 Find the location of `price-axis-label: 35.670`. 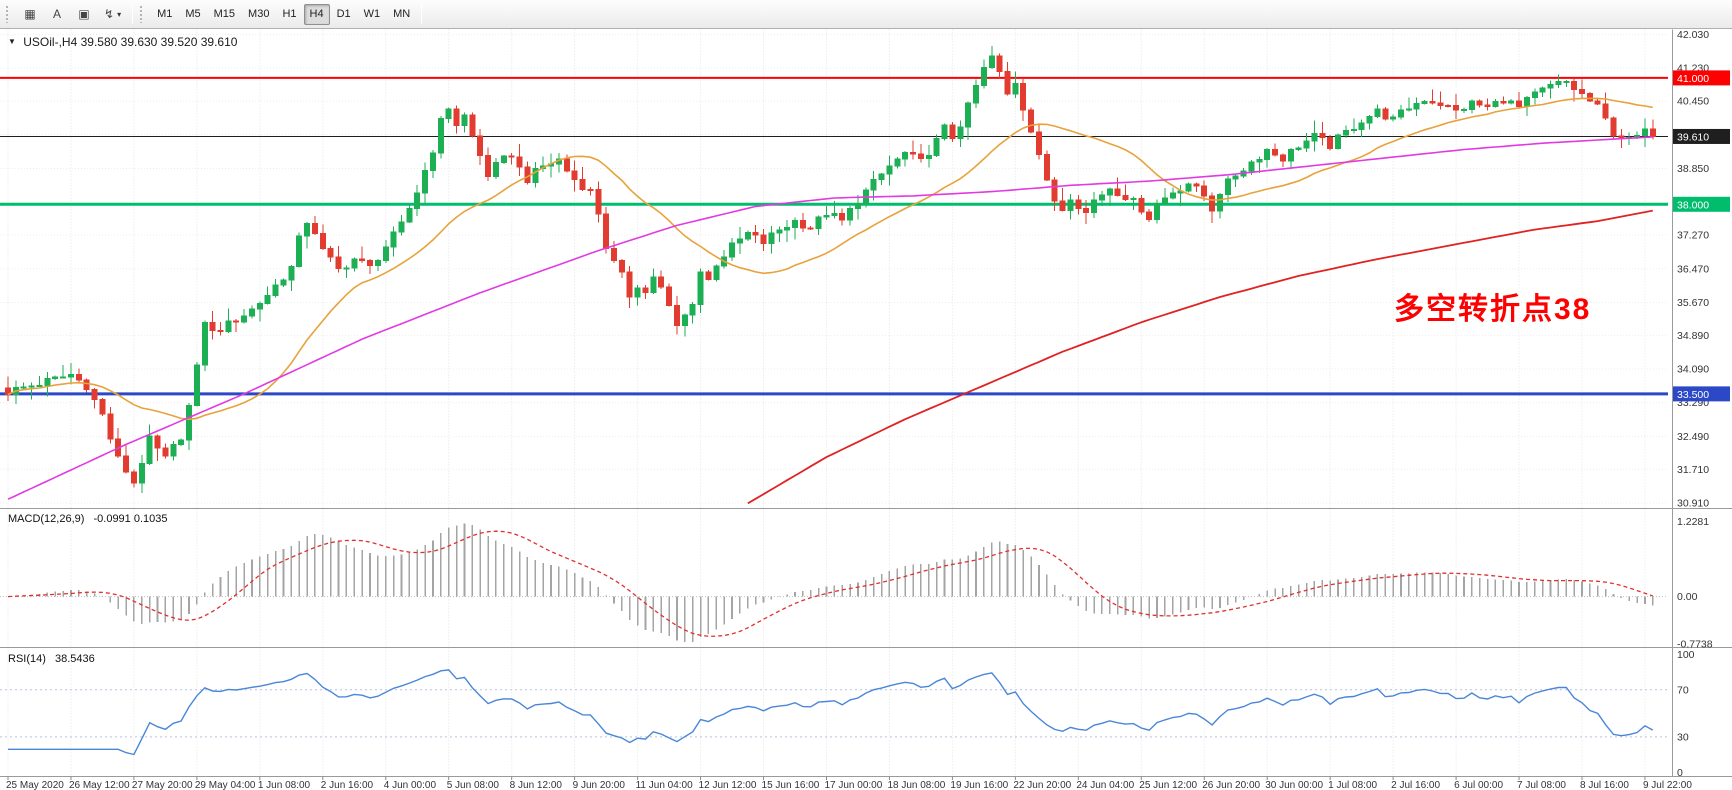

price-axis-label: 35.670 is located at coordinates (1693, 303).